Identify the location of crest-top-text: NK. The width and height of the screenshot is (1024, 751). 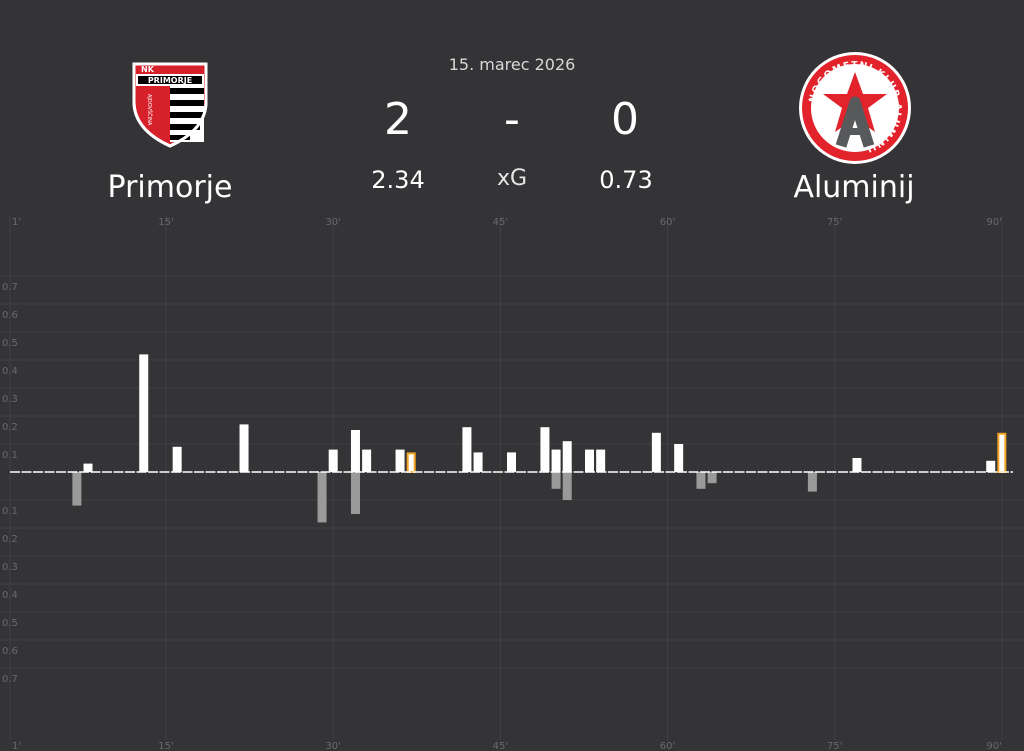
(148, 69).